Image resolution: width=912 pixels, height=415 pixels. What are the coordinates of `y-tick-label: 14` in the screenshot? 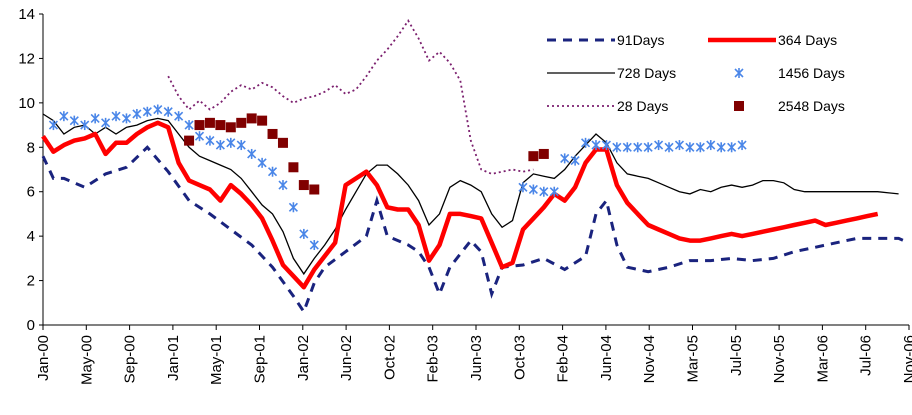 It's located at (26, 14).